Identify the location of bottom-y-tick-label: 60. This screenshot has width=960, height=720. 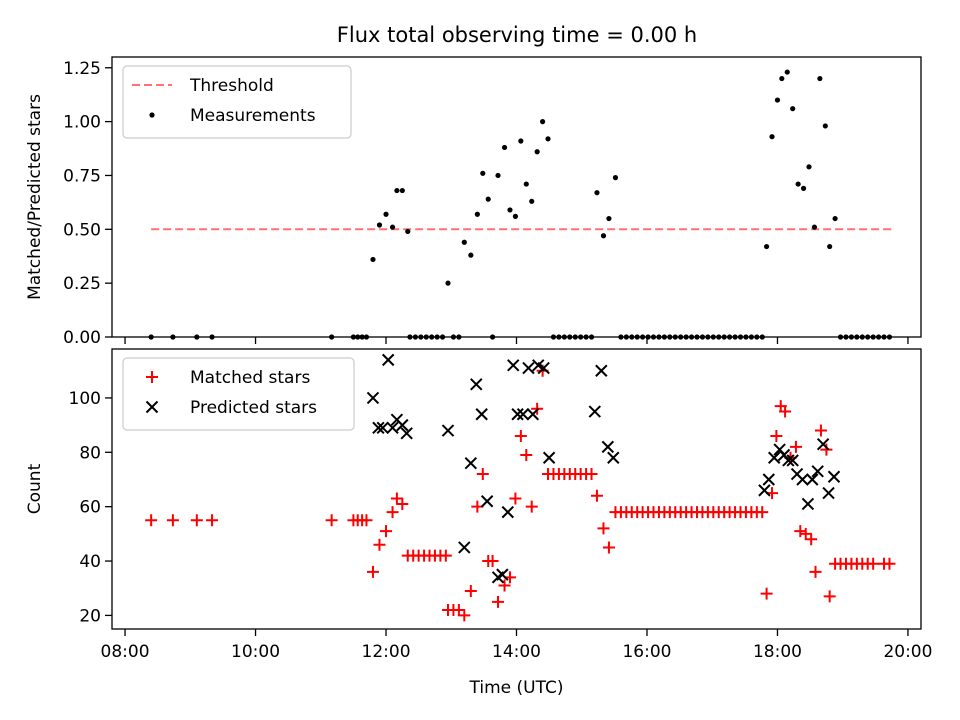
(90, 508).